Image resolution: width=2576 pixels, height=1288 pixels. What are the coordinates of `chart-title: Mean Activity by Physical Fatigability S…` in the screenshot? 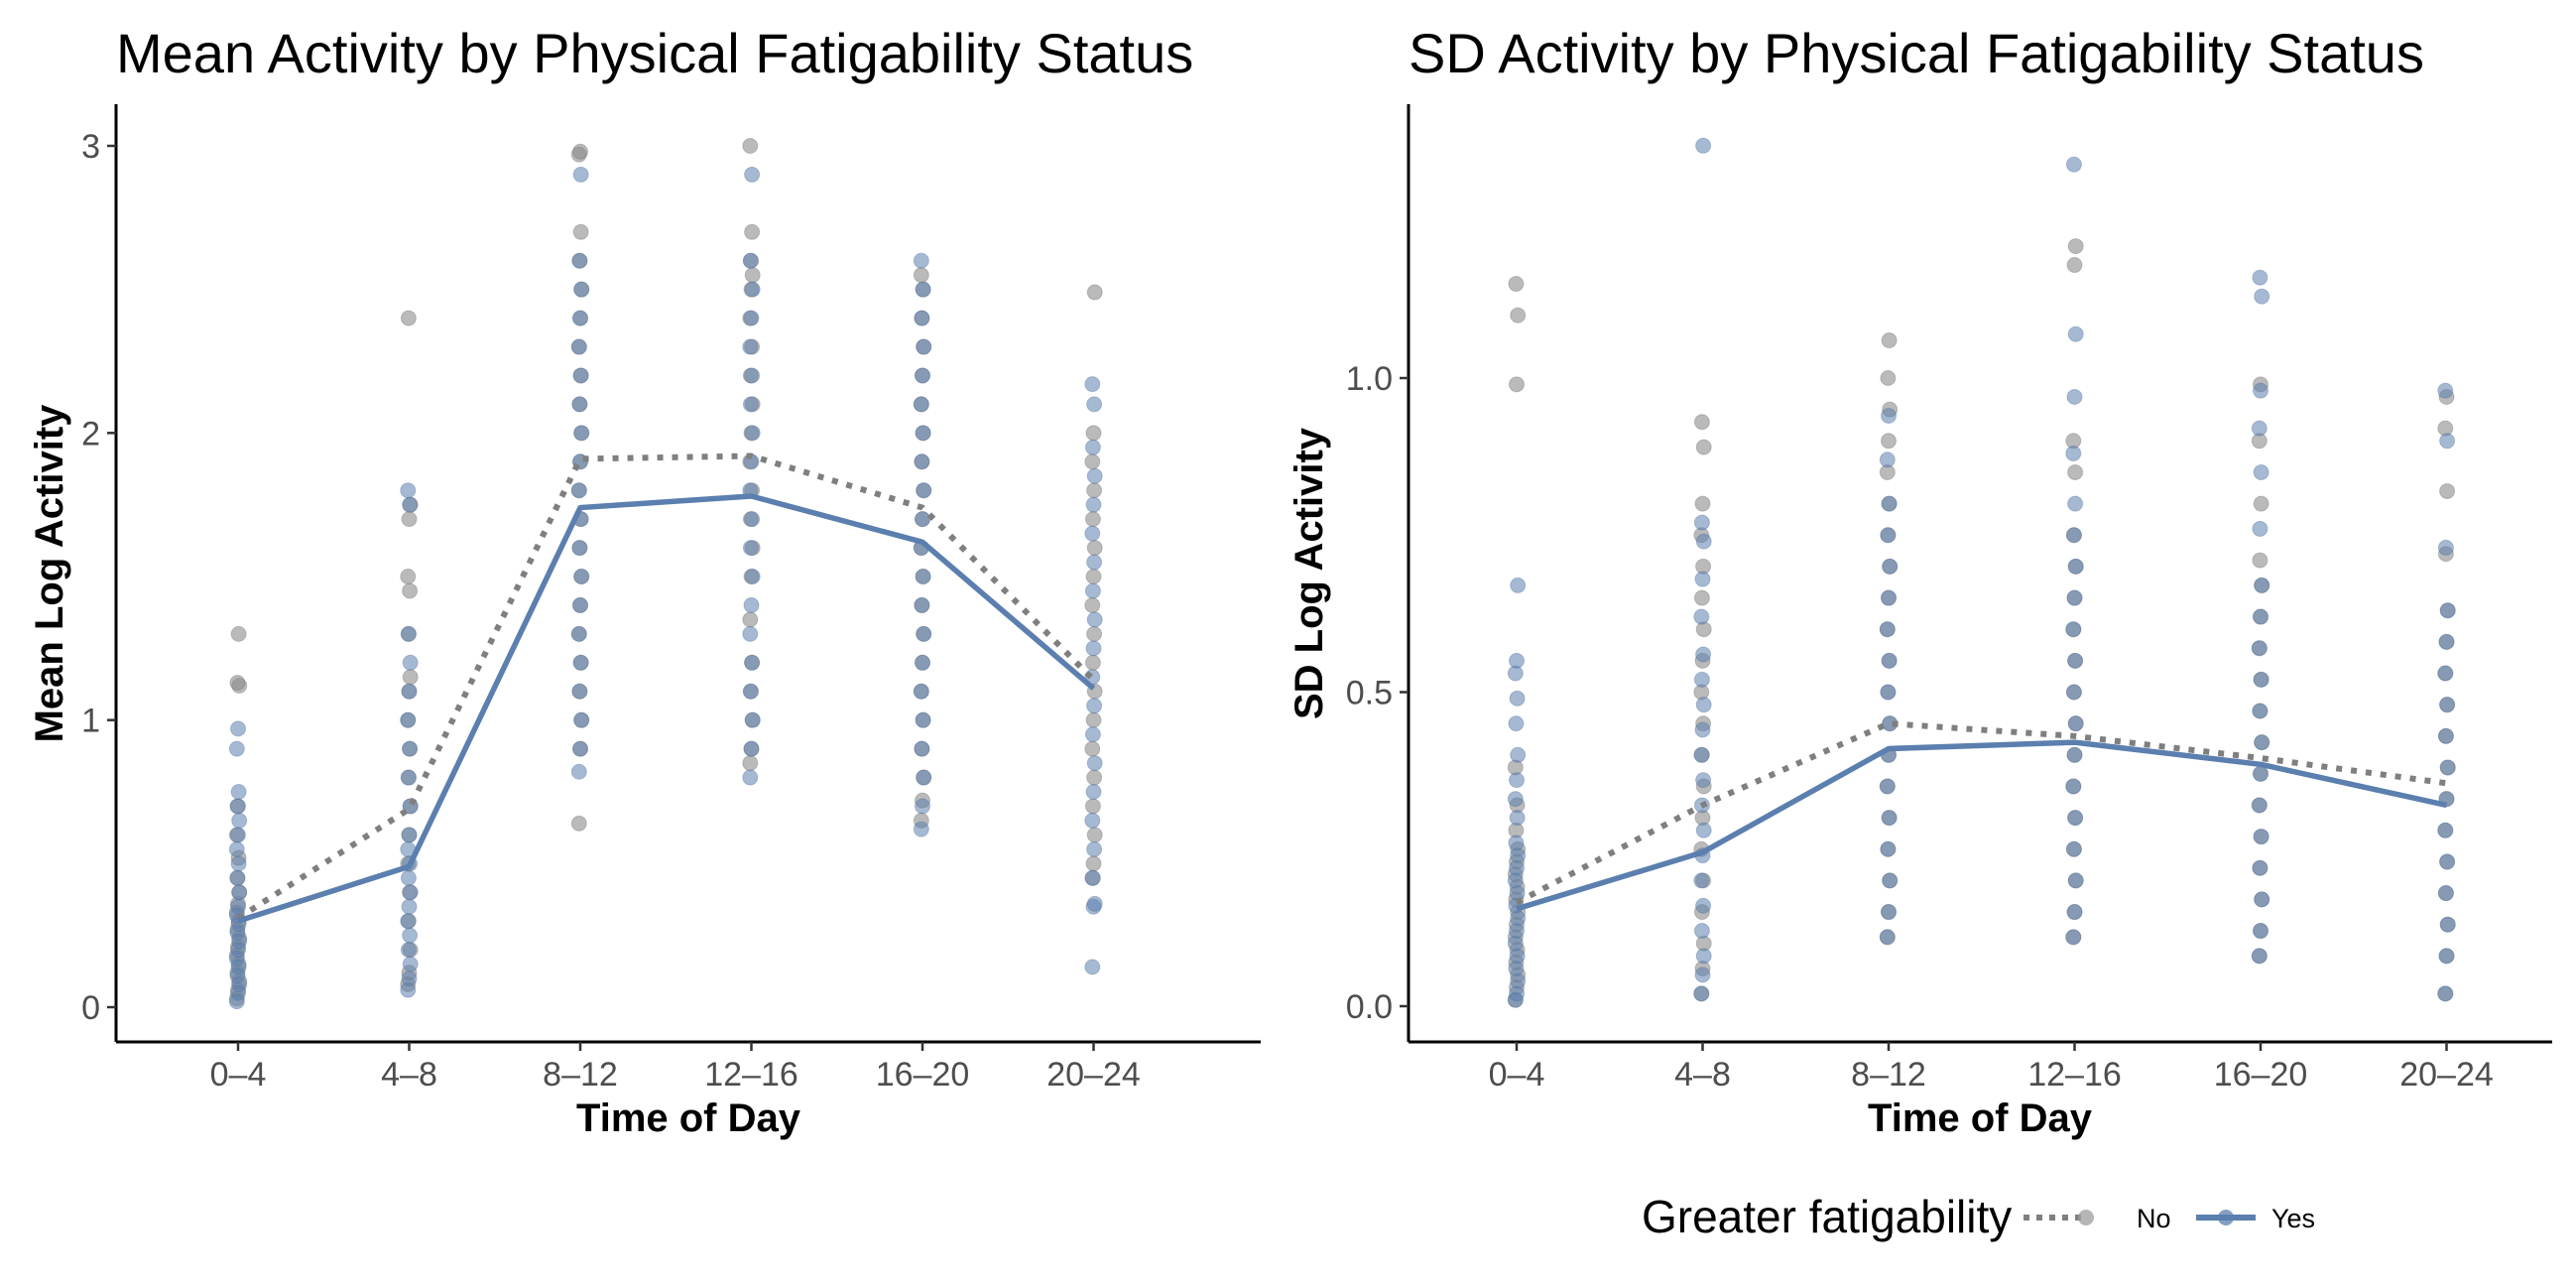 It's located at (654, 53).